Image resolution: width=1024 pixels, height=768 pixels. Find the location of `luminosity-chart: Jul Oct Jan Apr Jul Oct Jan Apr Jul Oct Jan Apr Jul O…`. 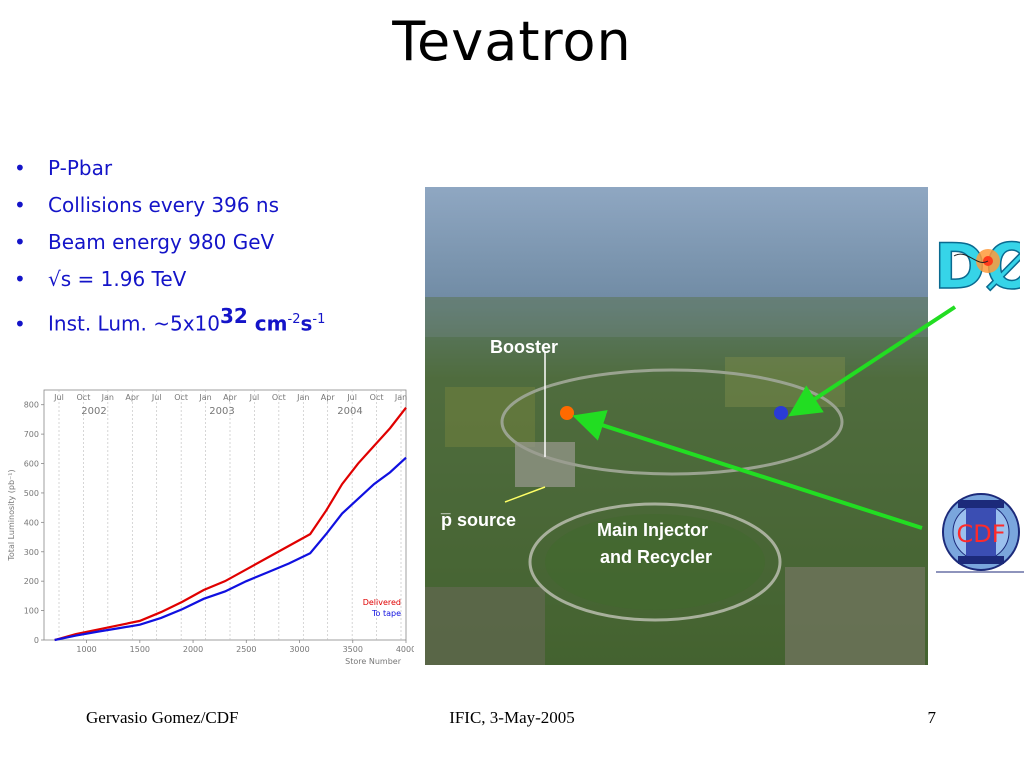

luminosity-chart: Jul Oct Jan Apr Jul Oct Jan Apr Jul Oct Jan Apr Jul O… is located at coordinates (210, 527).